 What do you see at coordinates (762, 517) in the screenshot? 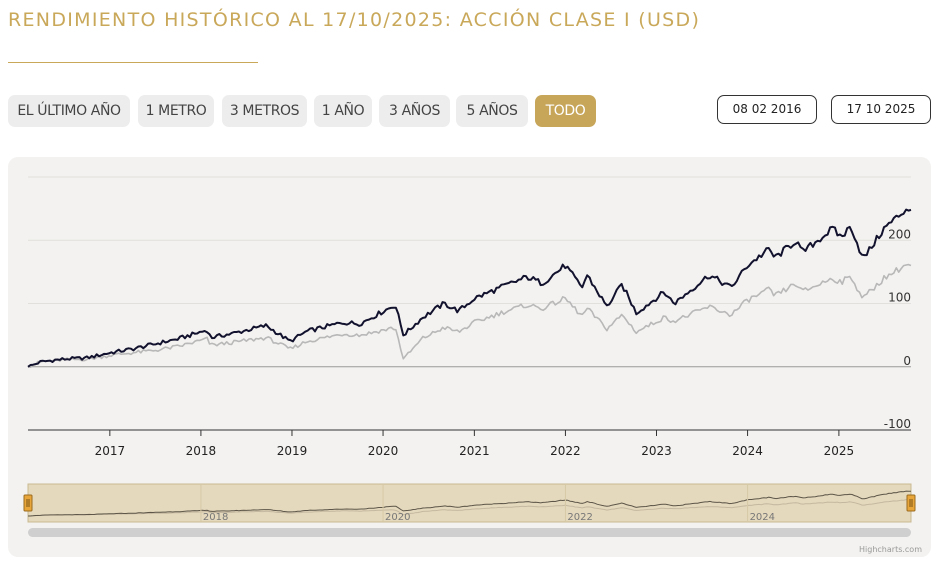
I see `navigator-tick-label: 2024` at bounding box center [762, 517].